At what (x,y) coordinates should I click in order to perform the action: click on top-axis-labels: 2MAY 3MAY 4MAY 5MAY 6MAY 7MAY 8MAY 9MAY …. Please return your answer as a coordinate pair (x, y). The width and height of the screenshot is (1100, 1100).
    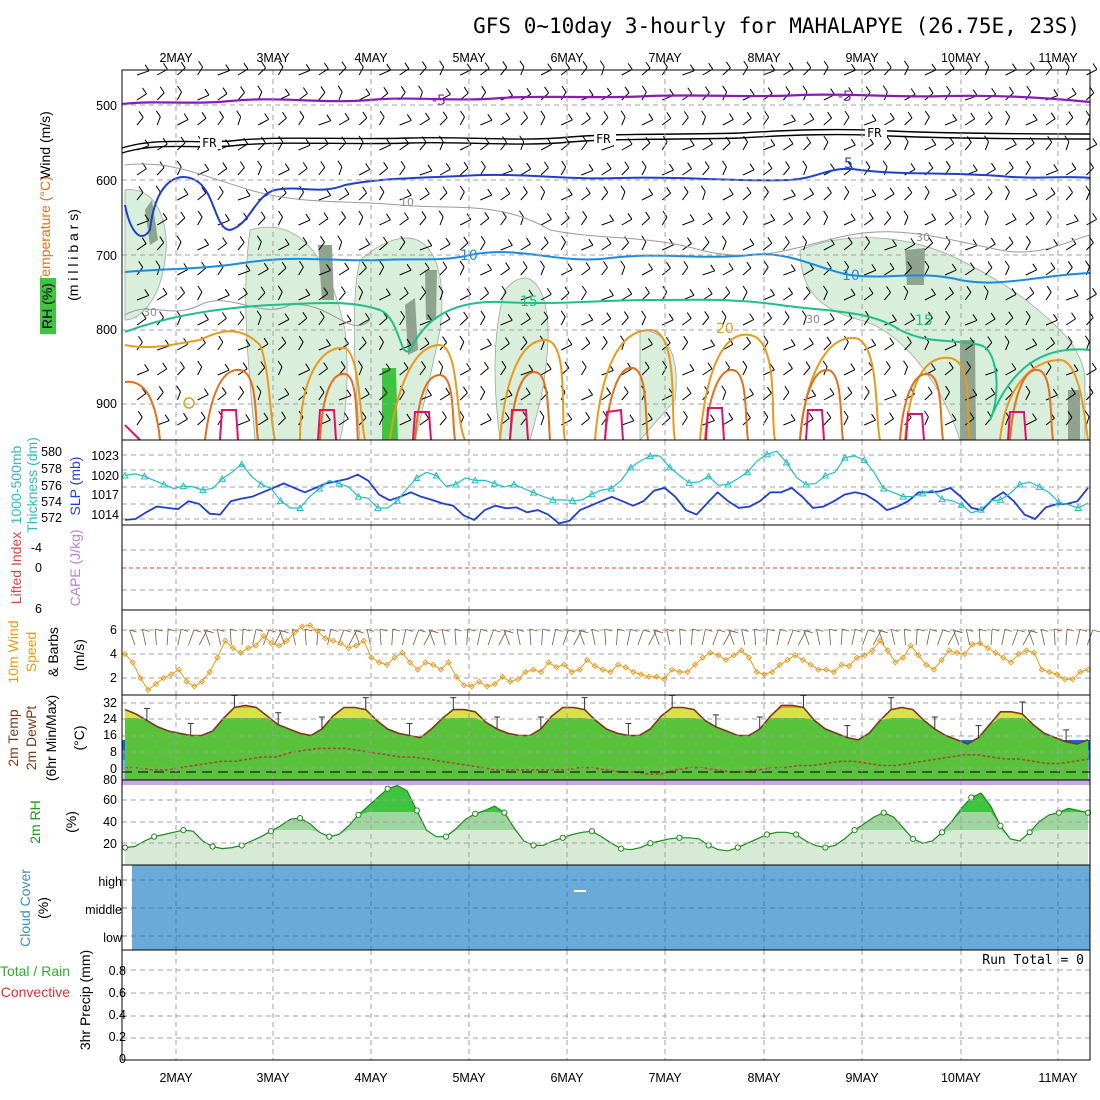
    Looking at the image, I should click on (618, 58).